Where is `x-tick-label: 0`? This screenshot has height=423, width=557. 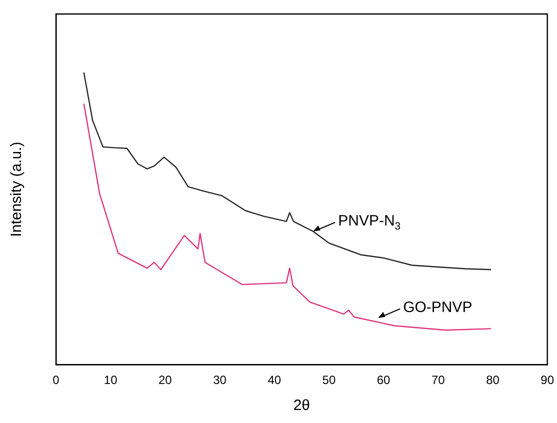 x-tick-label: 0 is located at coordinates (56, 380).